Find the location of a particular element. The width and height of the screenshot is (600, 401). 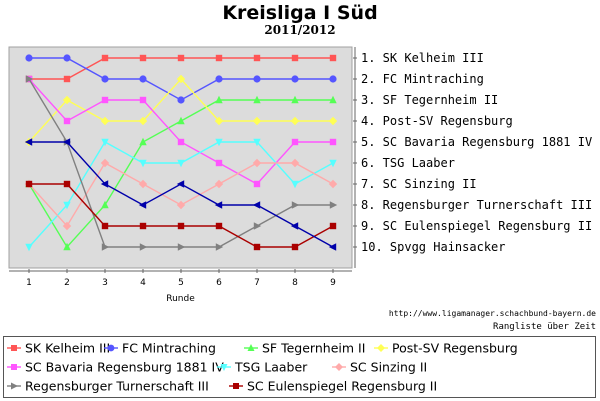

y-tick-label: 1. SK Kelheim III is located at coordinates (422, 58).